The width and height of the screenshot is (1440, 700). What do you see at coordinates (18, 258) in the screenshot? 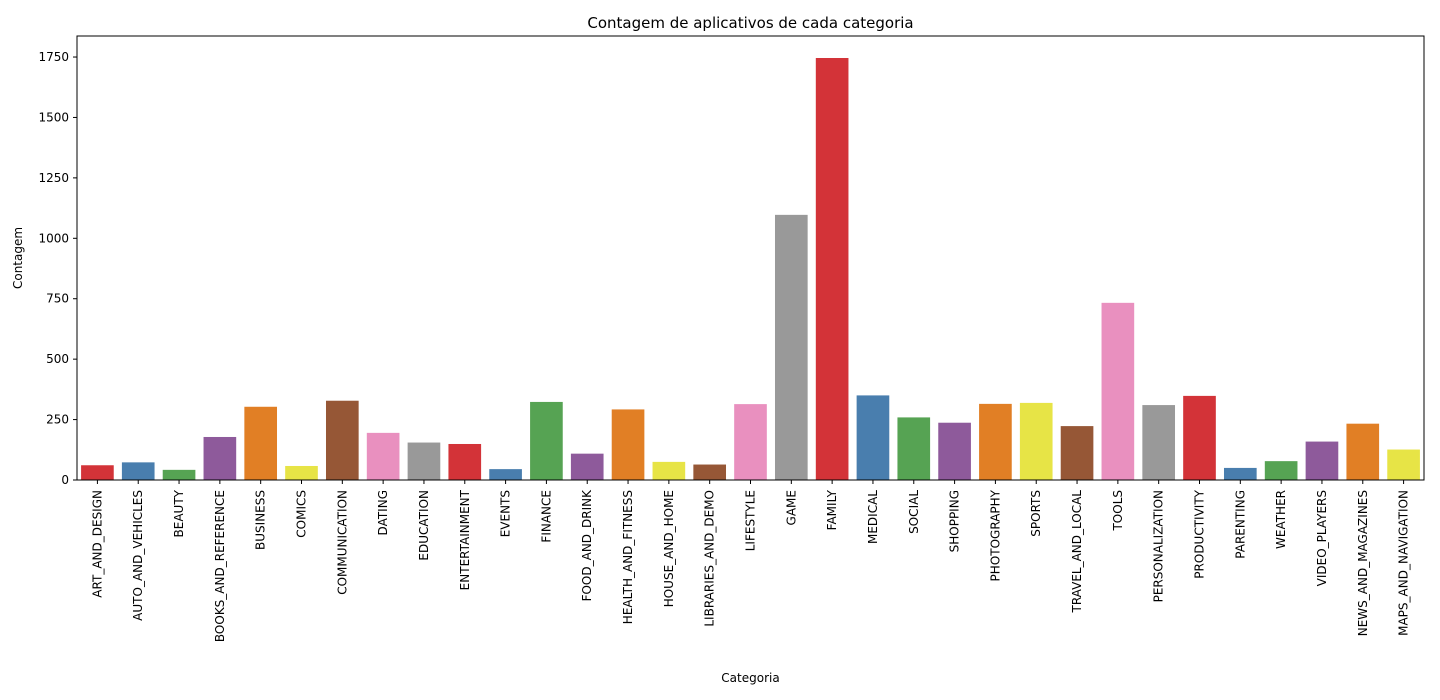
I see `y-axis-title: Contagem` at bounding box center [18, 258].